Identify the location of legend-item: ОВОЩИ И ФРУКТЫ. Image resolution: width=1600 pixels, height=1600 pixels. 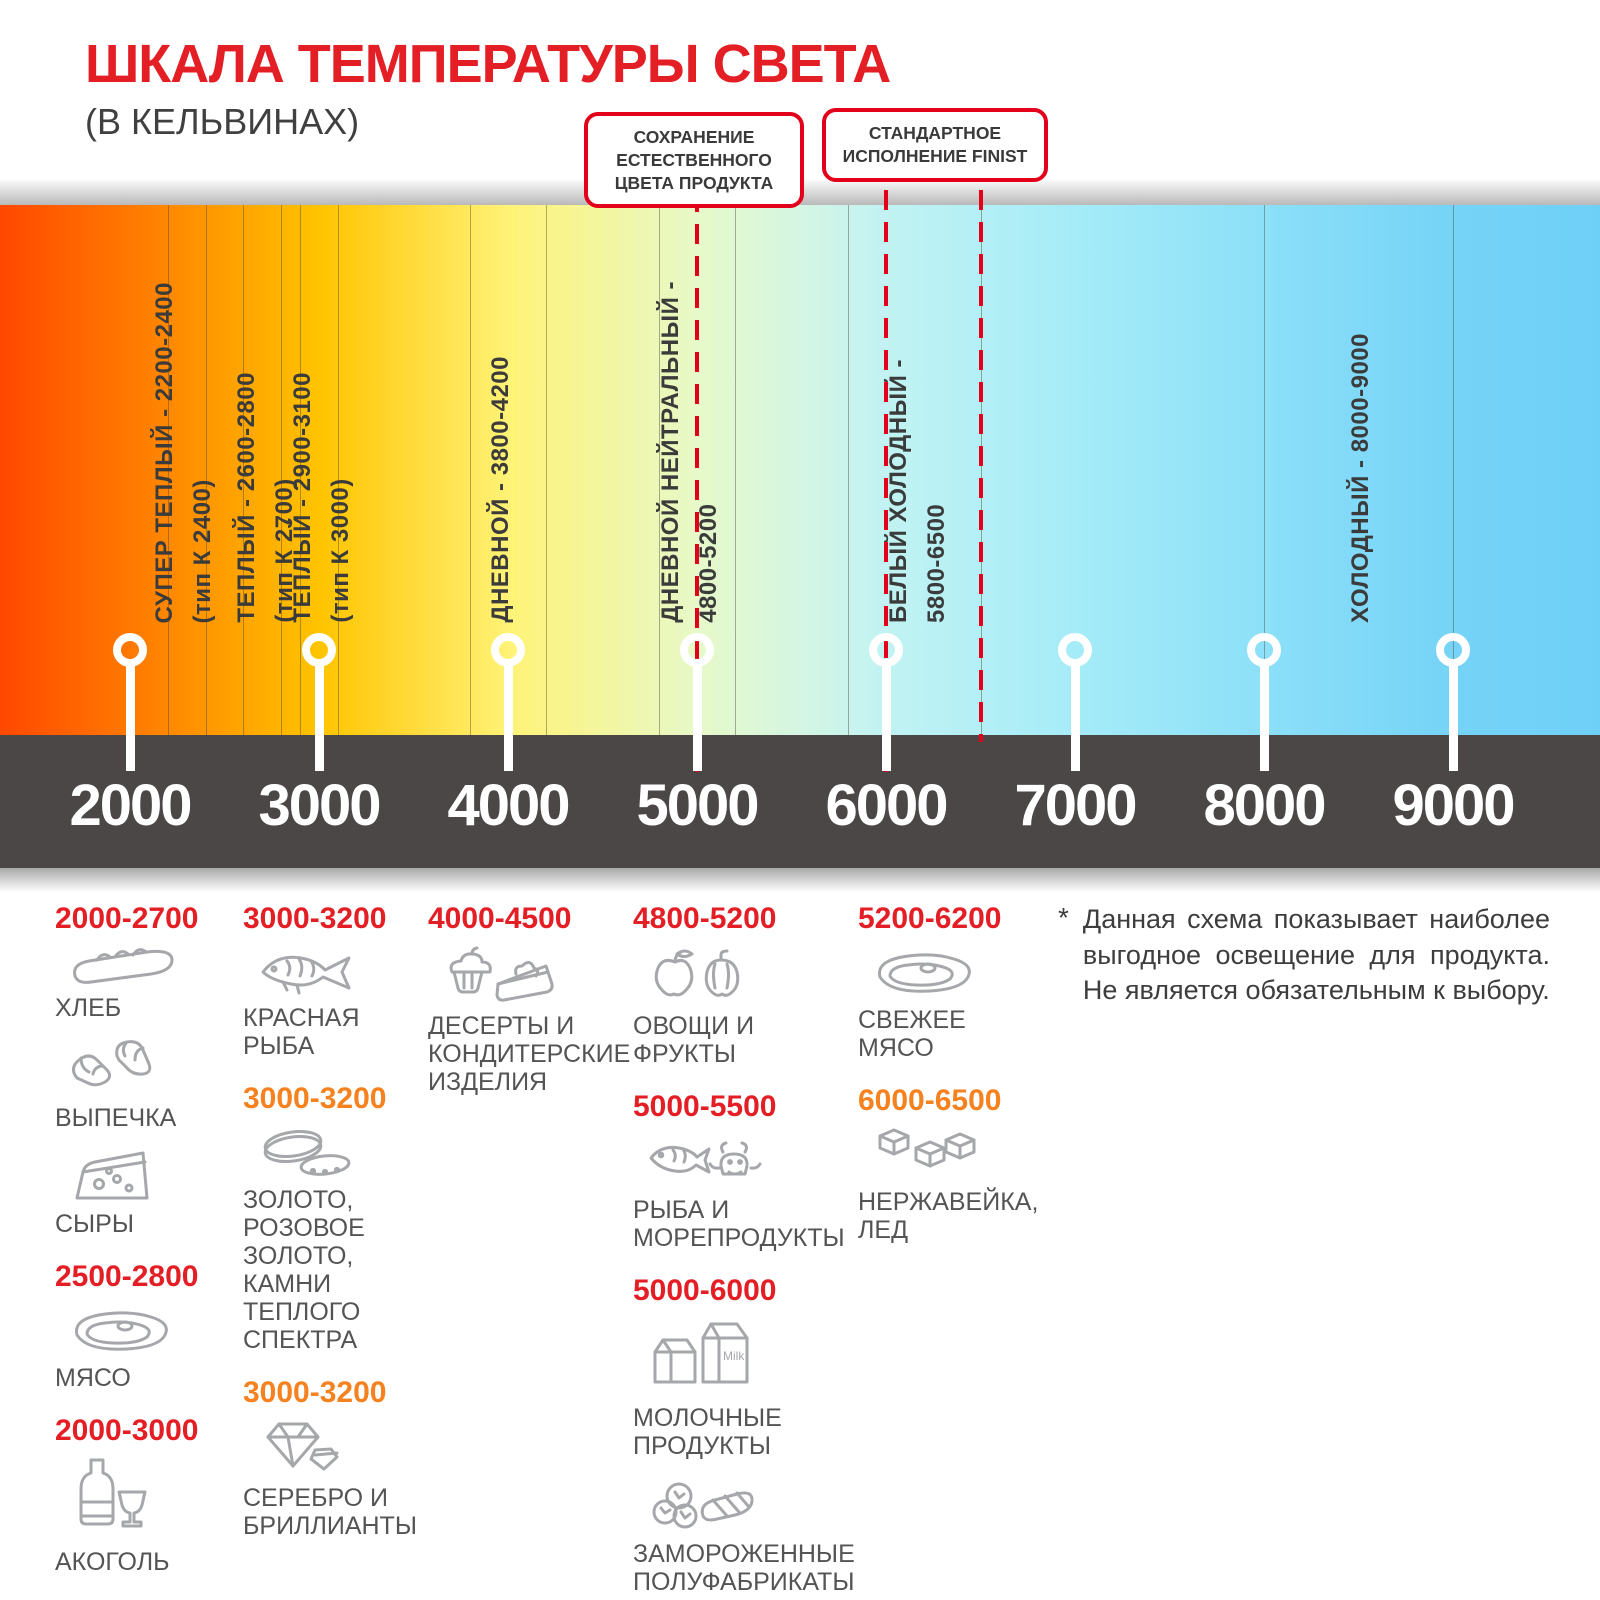
(778, 1006).